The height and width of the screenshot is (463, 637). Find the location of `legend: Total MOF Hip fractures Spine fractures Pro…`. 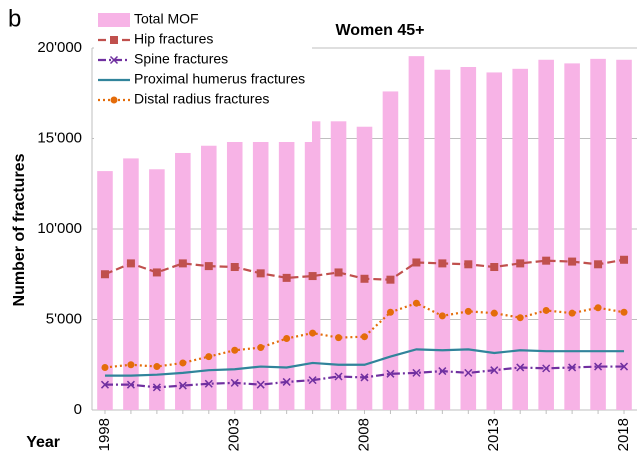

legend: Total MOF Hip fractures Spine fractures Pro… is located at coordinates (203, 75).